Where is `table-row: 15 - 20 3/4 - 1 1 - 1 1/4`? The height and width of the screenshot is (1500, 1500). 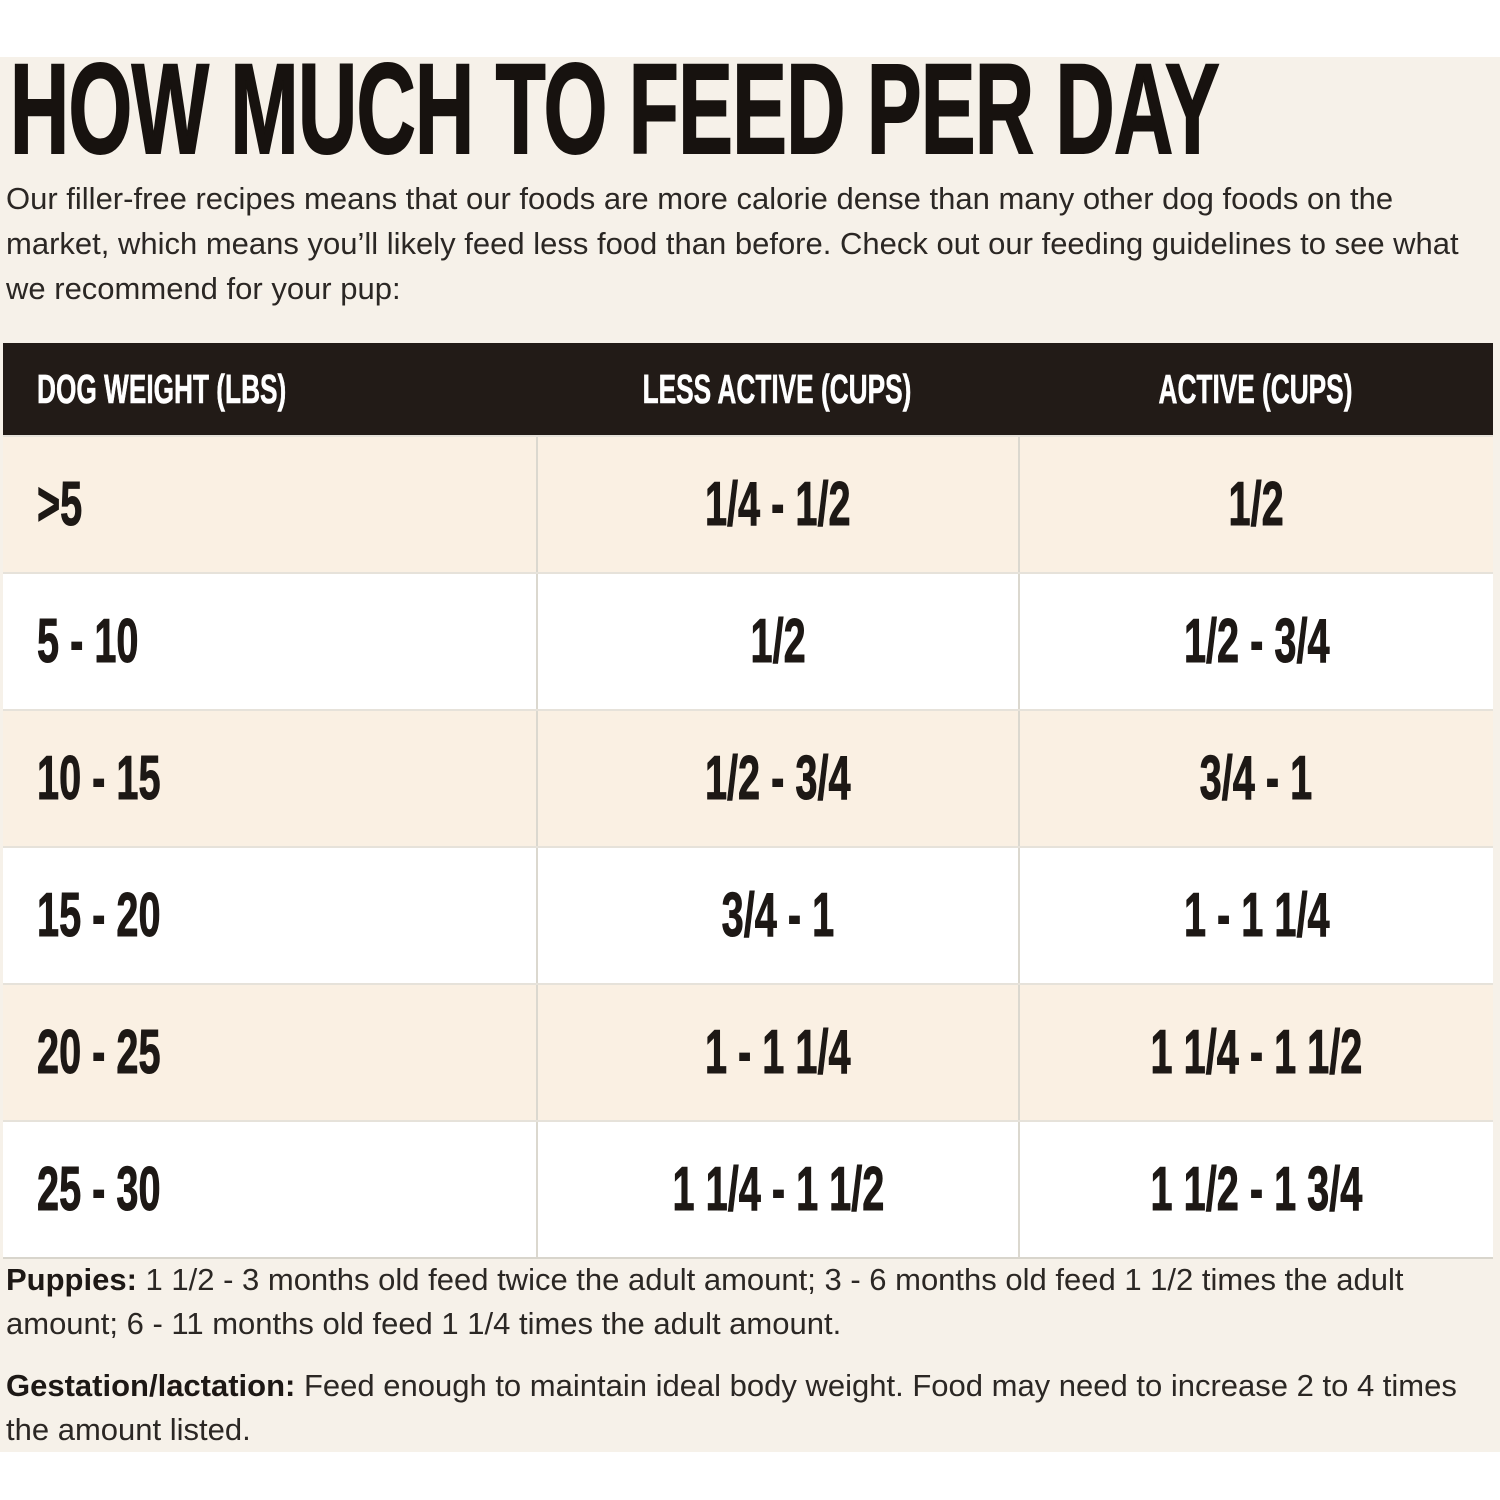 table-row: 15 - 20 3/4 - 1 1 - 1 1/4 is located at coordinates (748, 914).